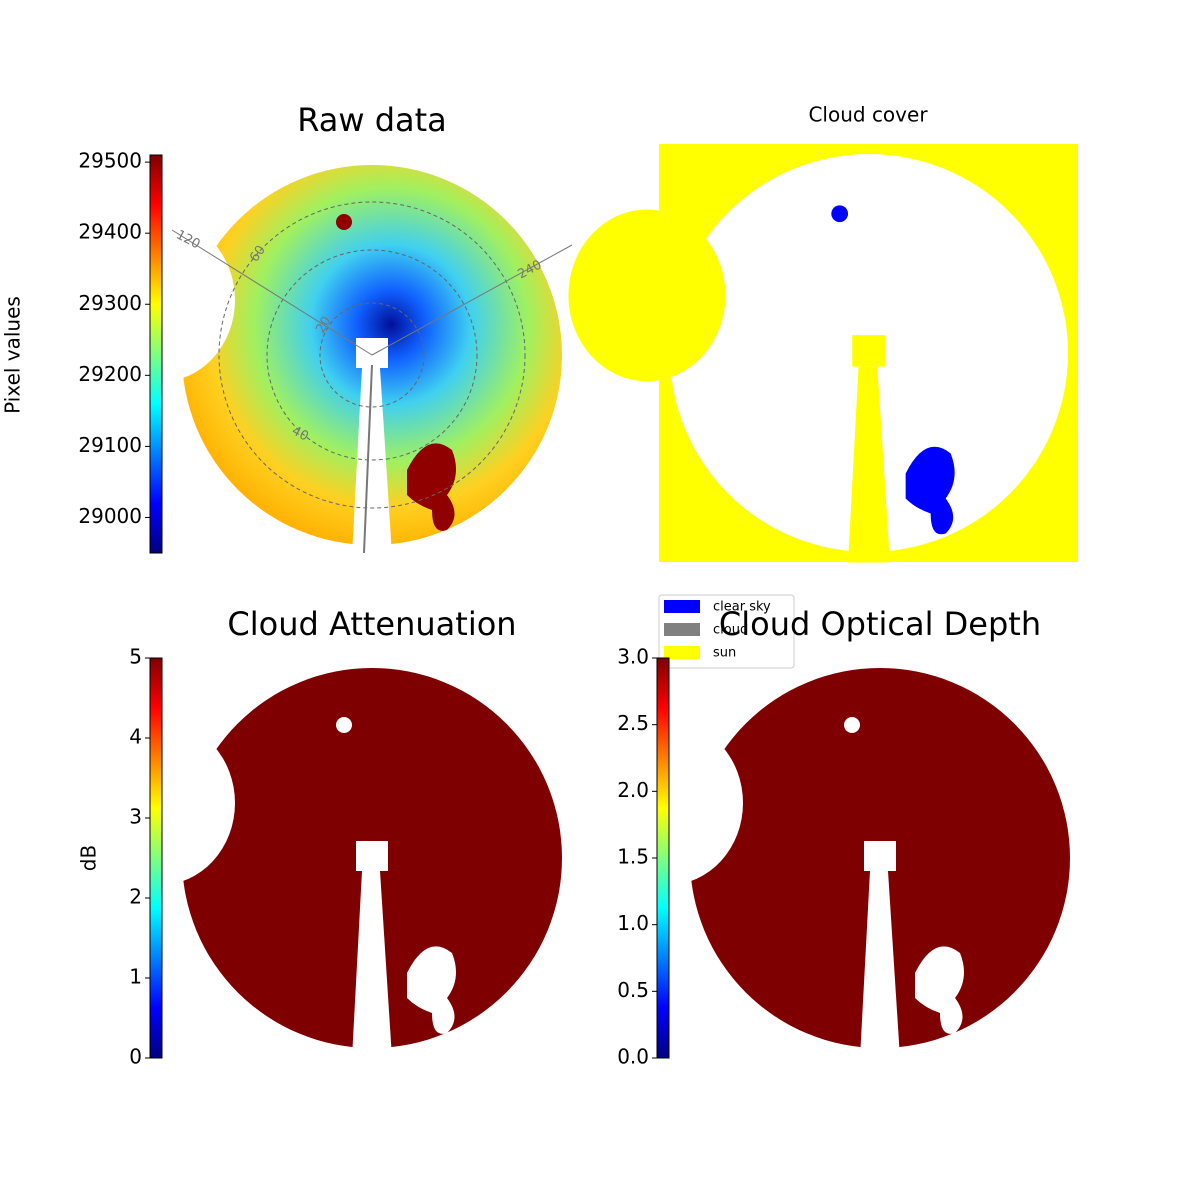  Describe the element at coordinates (724, 653) in the screenshot. I see `legend-label: sun` at that location.